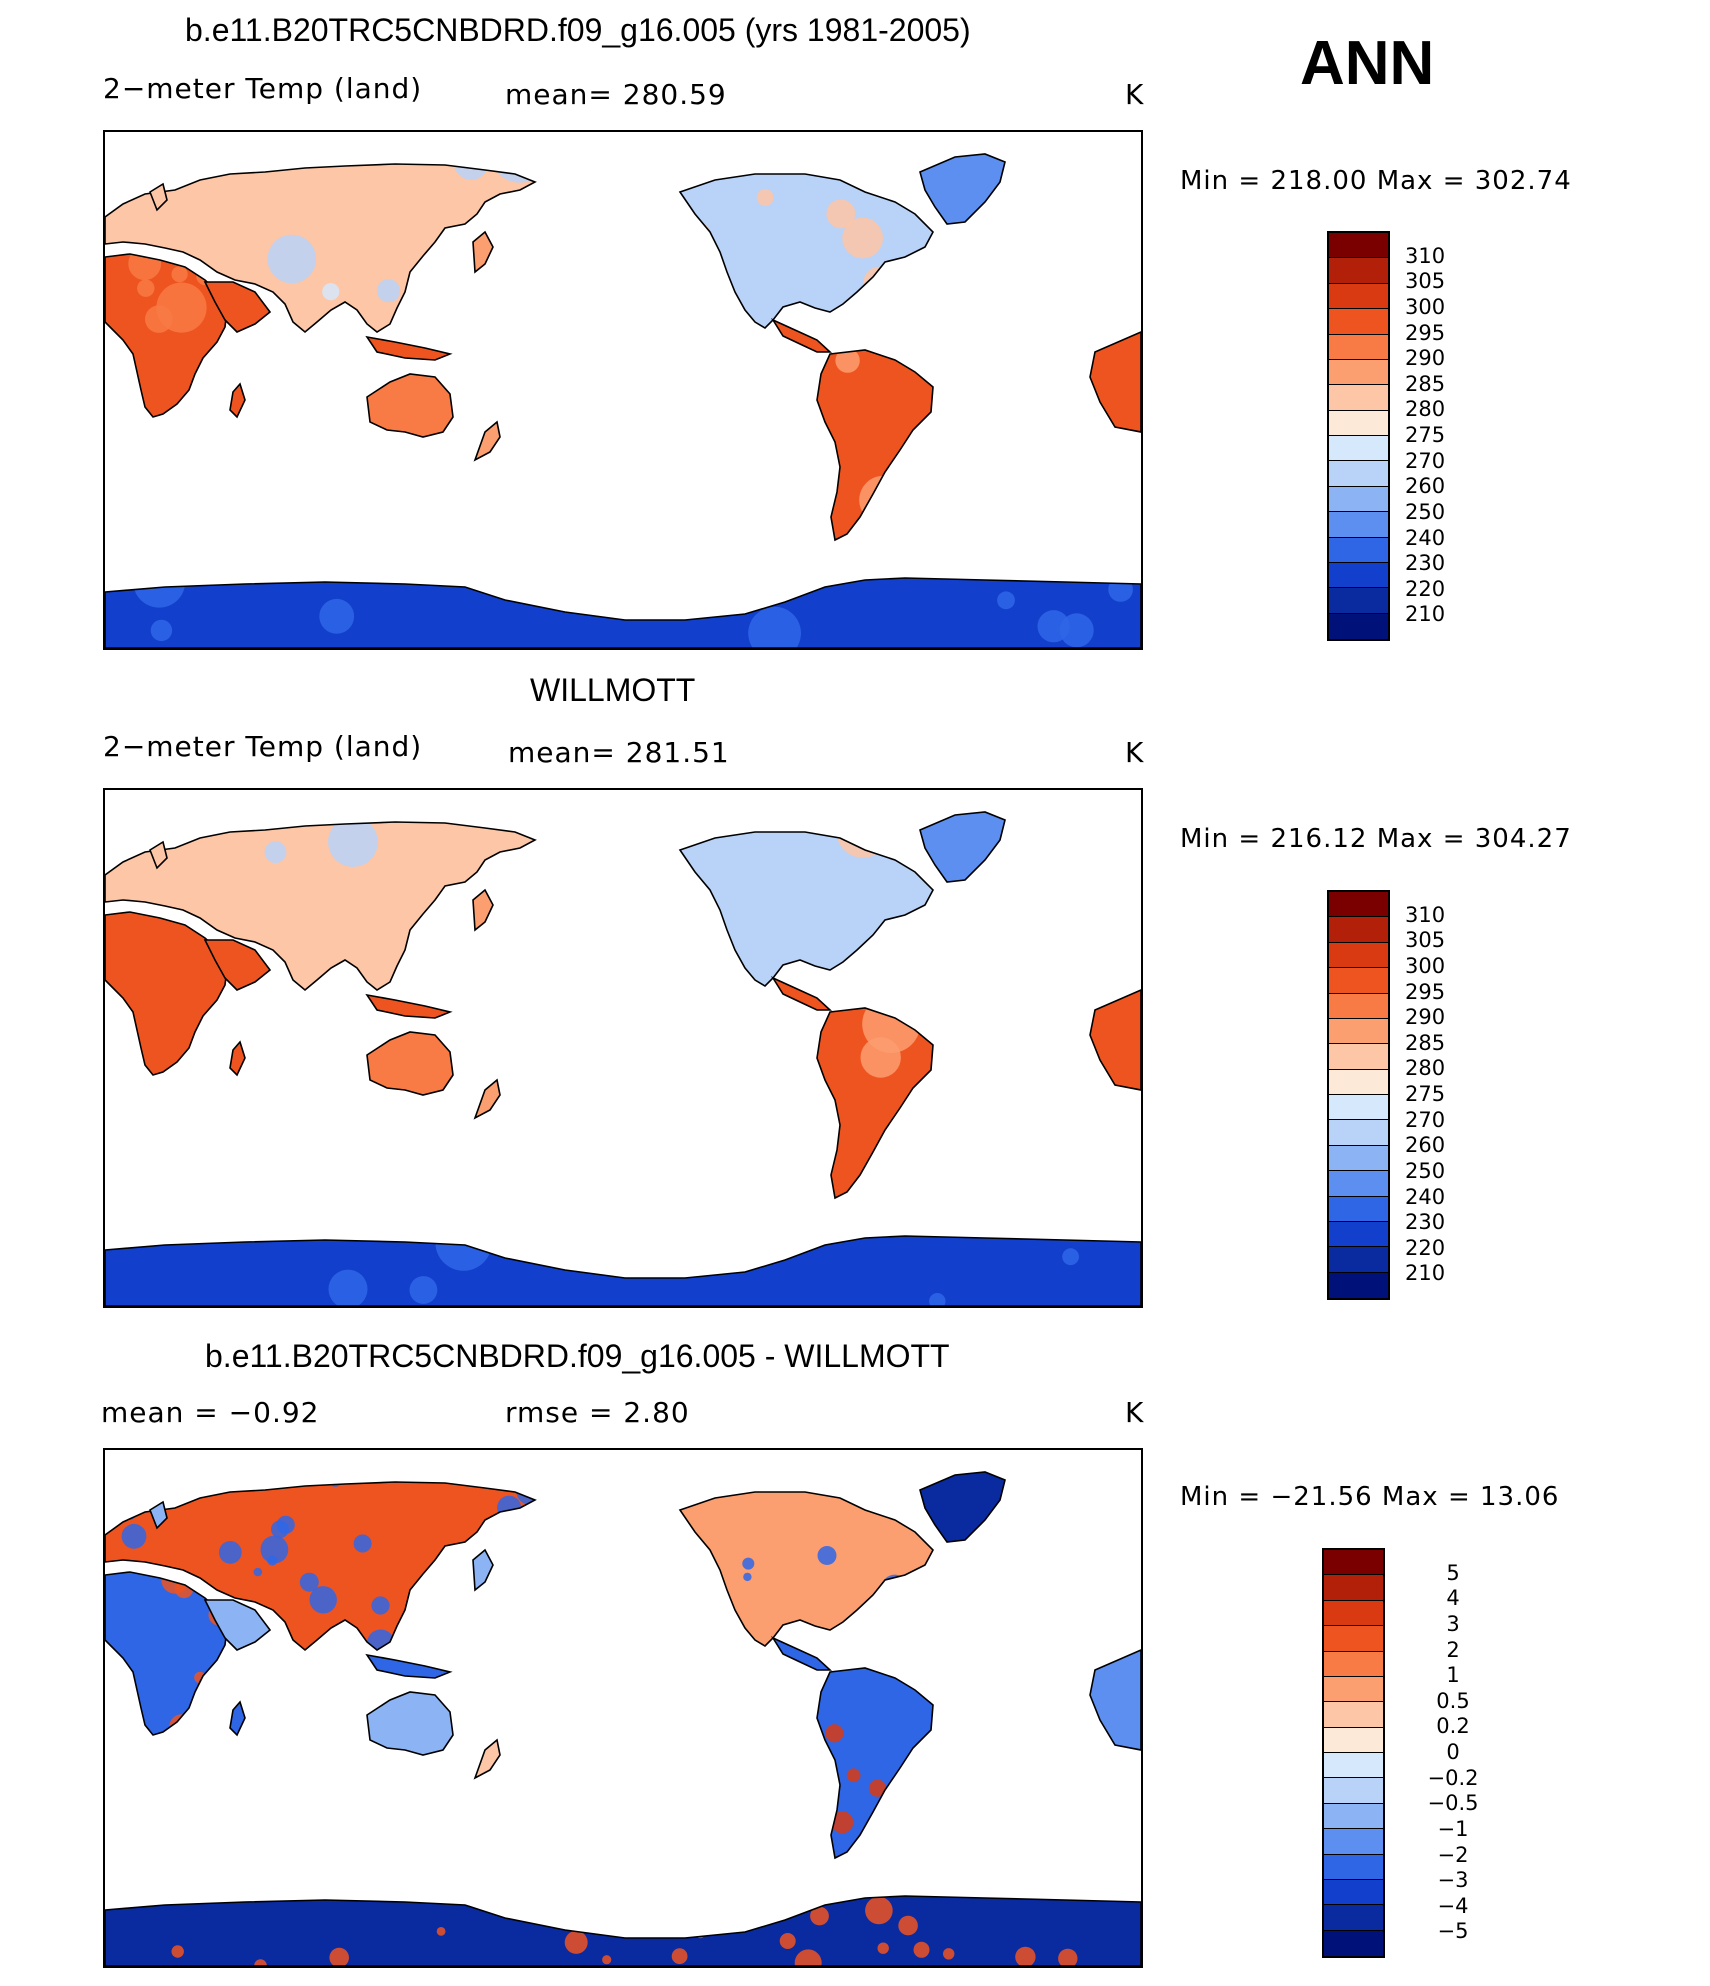  Describe the element at coordinates (210, 1412) in the screenshot. I see `panel-3-mean-label: mean = −0.92` at that location.